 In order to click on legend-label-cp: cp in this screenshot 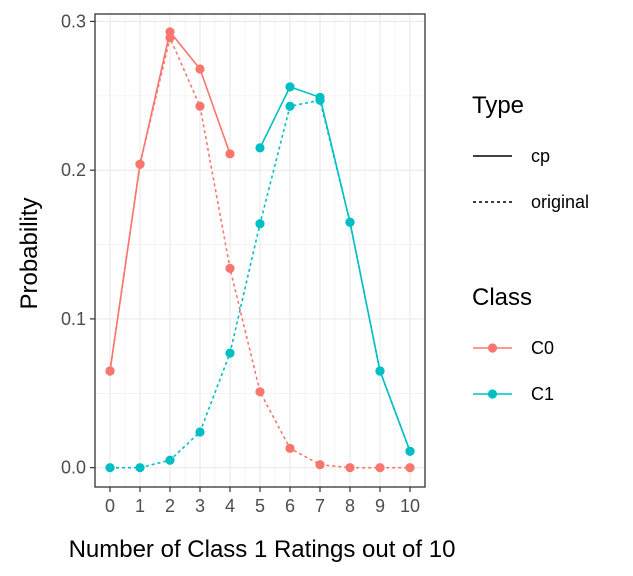, I will do `click(540, 156)`.